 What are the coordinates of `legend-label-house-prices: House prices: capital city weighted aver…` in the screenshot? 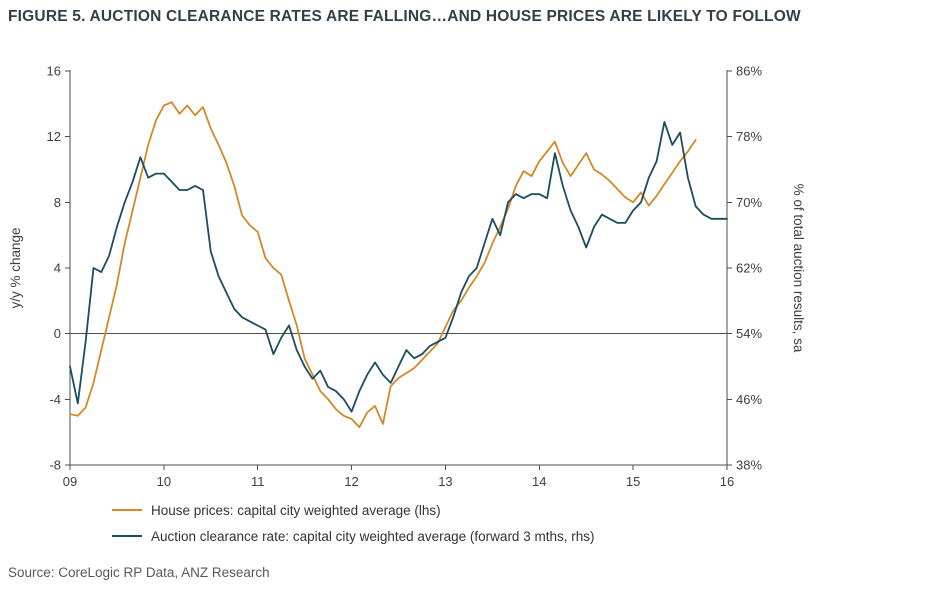 It's located at (296, 510).